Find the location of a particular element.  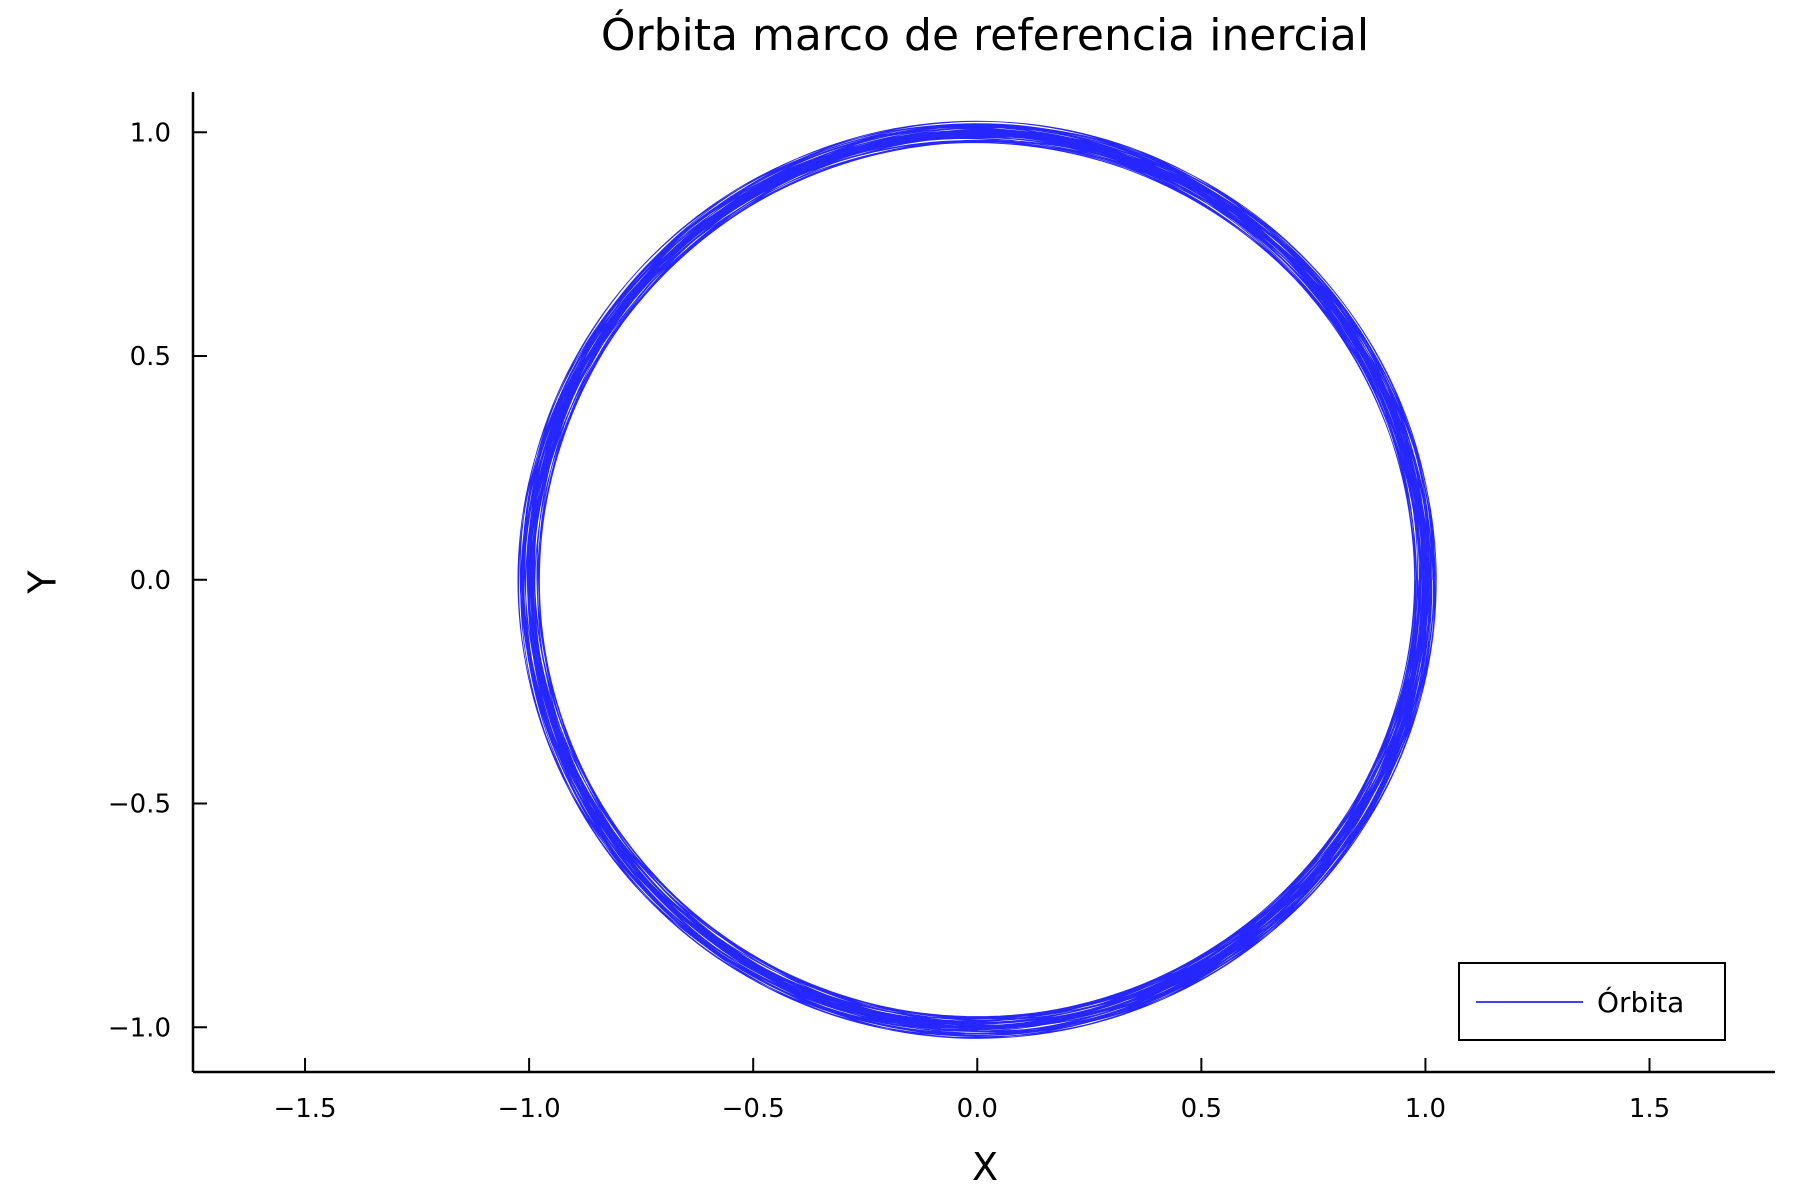

x-tick-label: −1.5 is located at coordinates (304, 1109).